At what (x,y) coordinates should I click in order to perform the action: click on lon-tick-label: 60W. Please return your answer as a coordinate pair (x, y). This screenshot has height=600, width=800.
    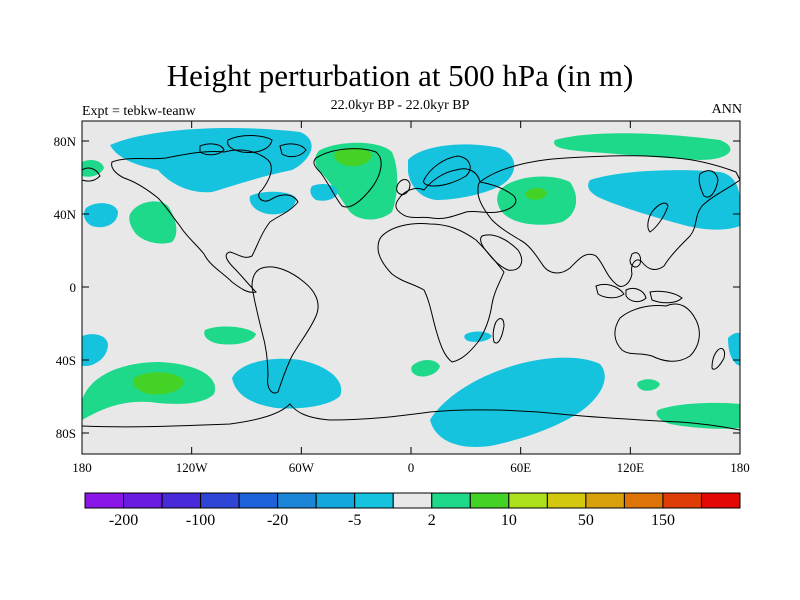
    Looking at the image, I should click on (302, 467).